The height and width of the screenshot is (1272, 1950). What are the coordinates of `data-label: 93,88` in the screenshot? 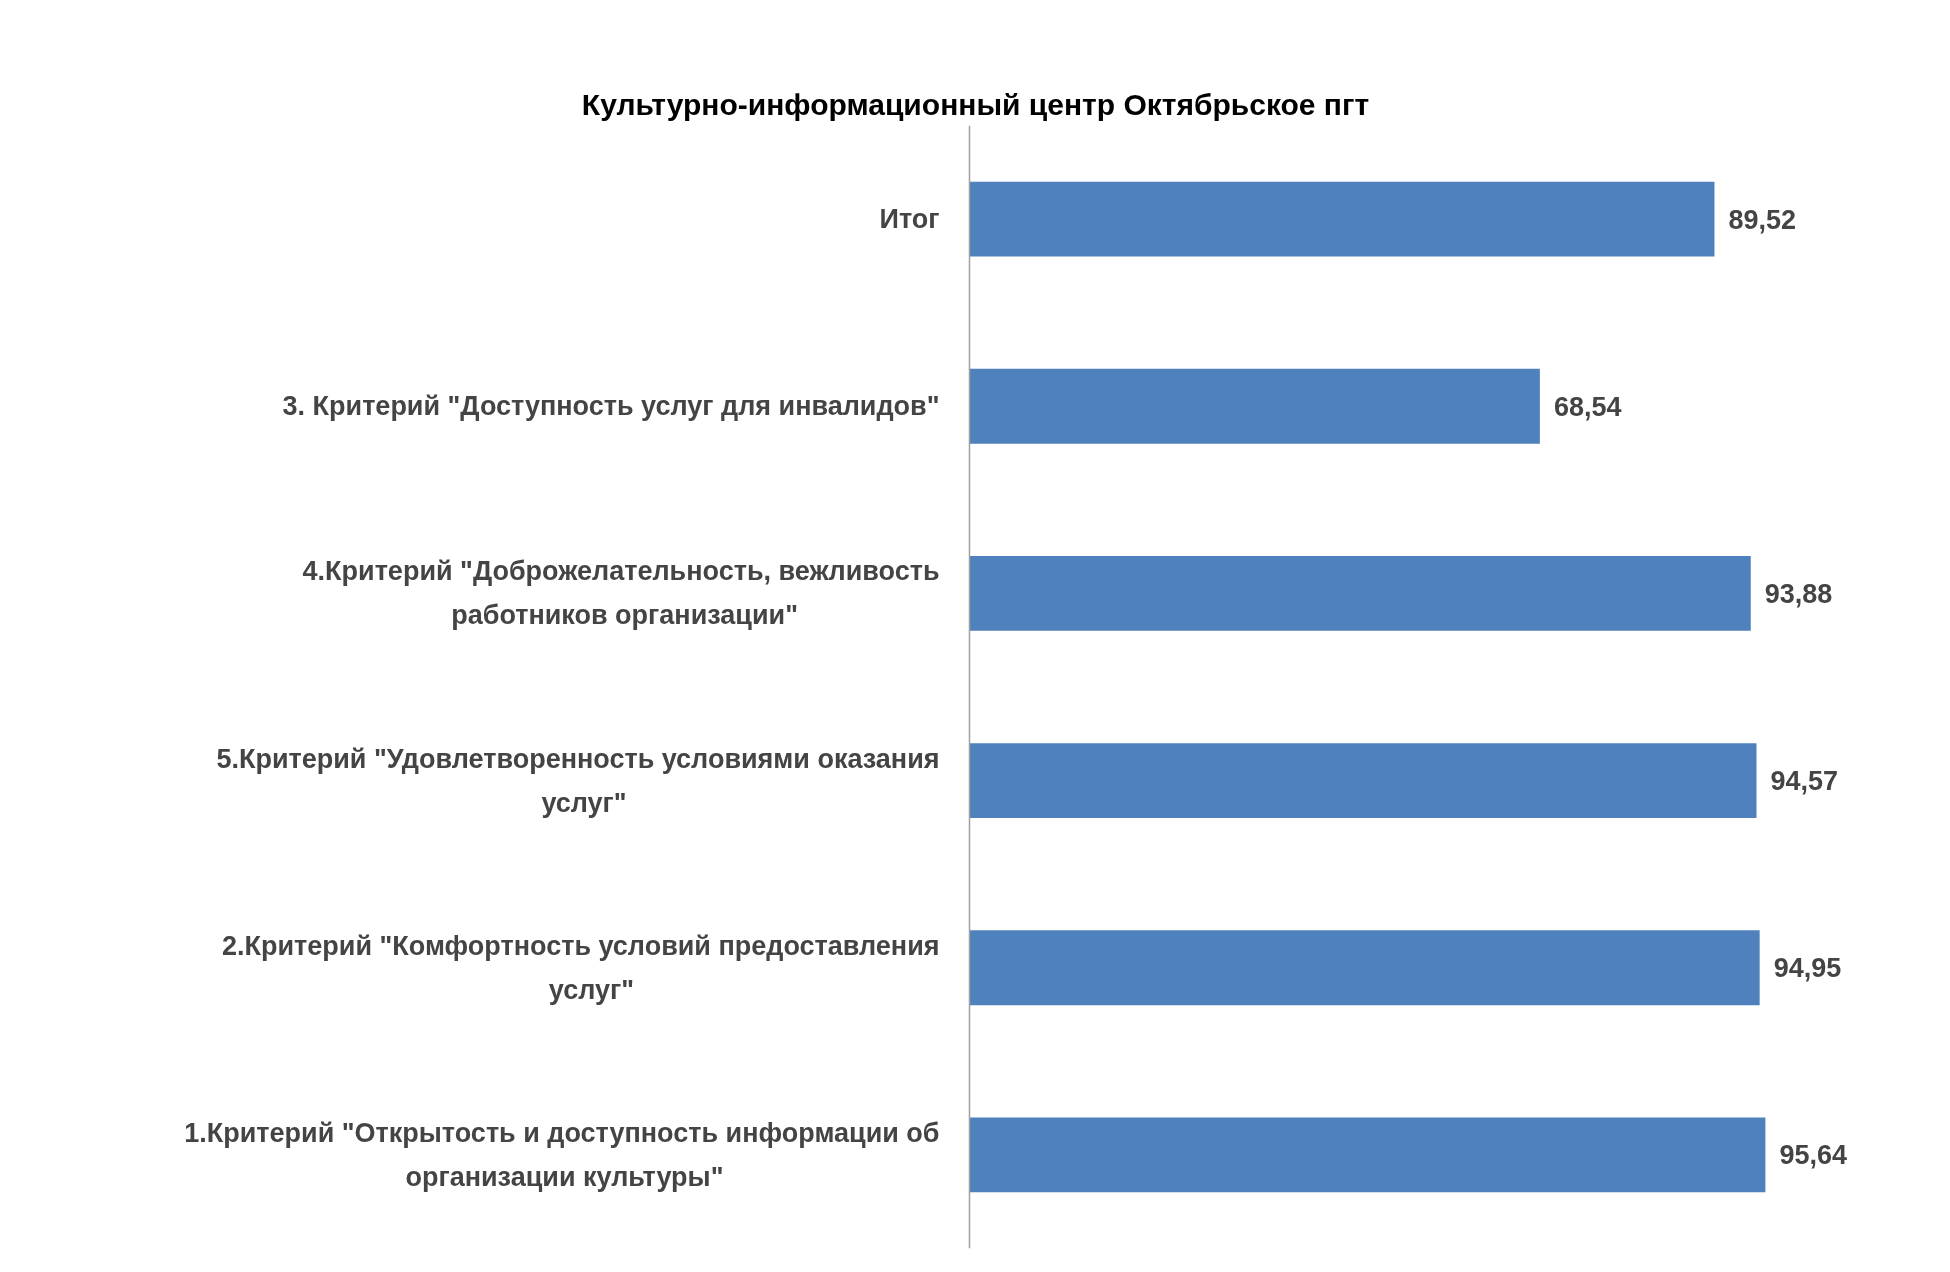 It's located at (1798, 593).